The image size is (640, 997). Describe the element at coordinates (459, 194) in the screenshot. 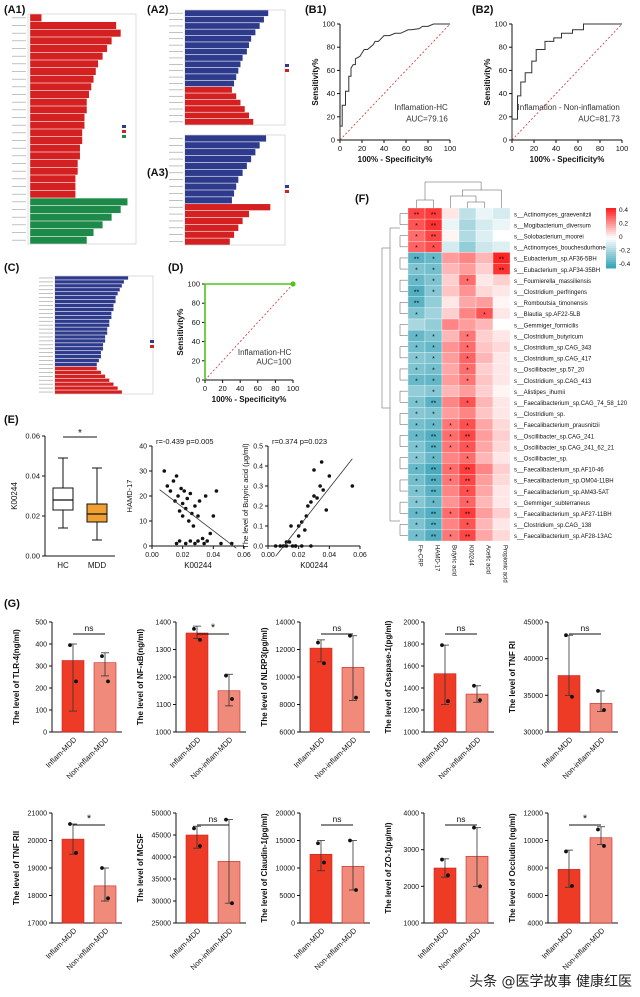

I see `column-dendrogram` at that location.